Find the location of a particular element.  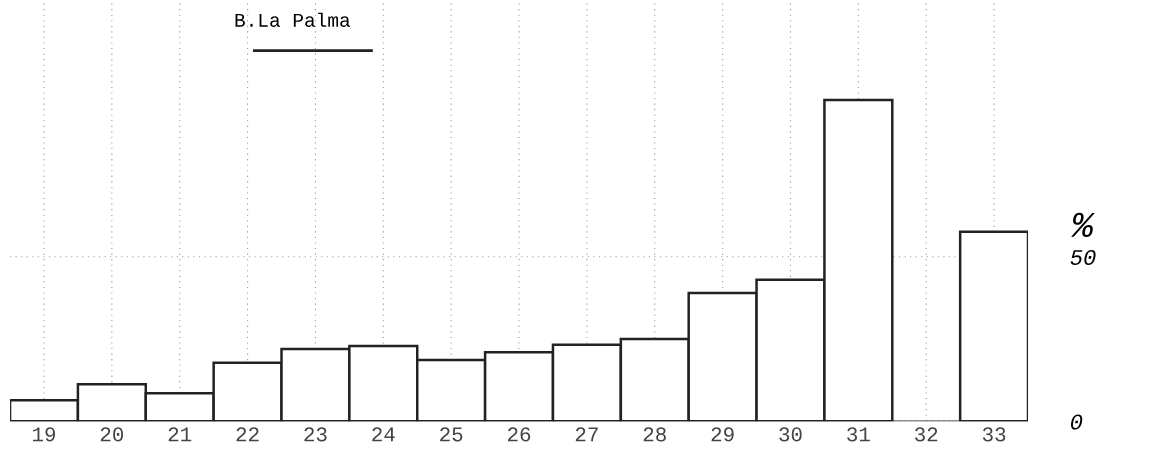

x-tick-label: 26 is located at coordinates (519, 434).